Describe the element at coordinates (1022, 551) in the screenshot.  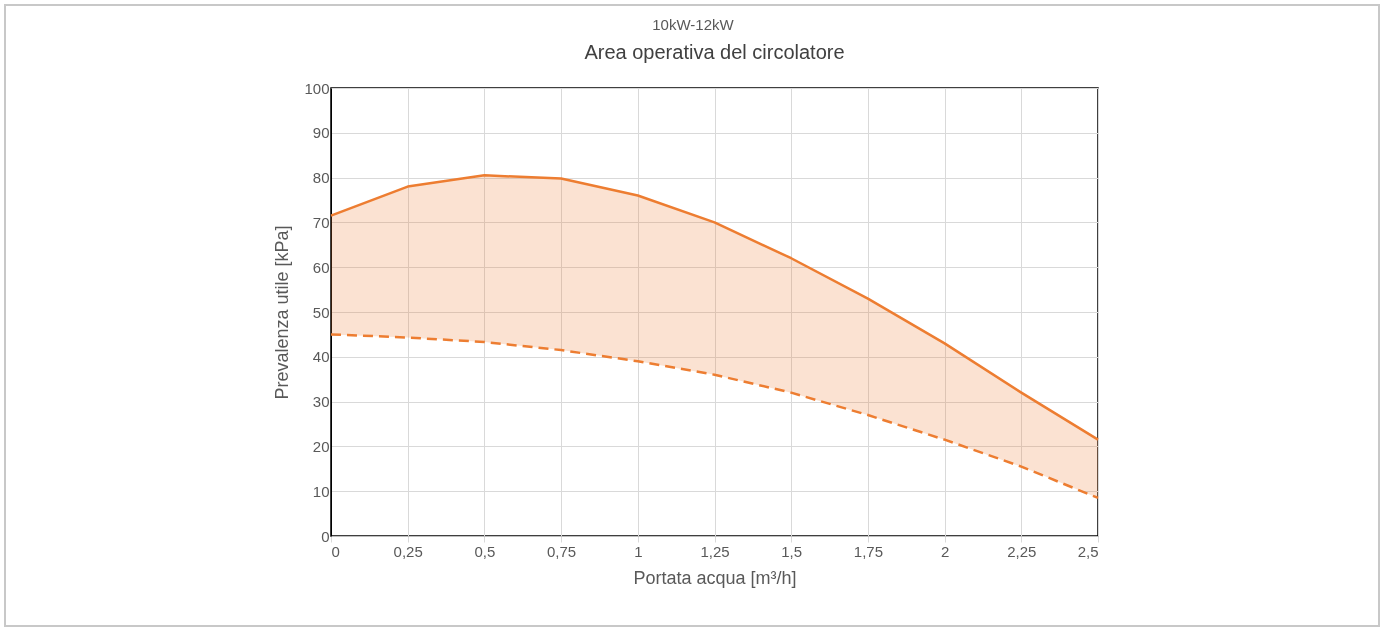
I see `x-tick-label: 2,25` at that location.